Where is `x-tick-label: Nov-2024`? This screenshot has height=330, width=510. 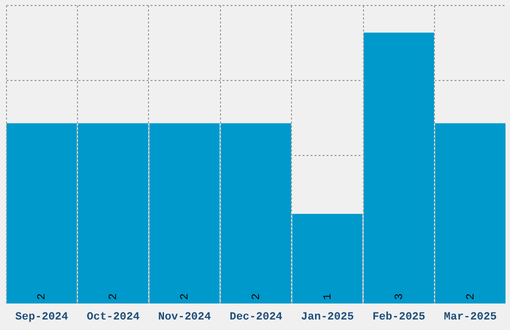 x-tick-label: Nov-2024 is located at coordinates (185, 318).